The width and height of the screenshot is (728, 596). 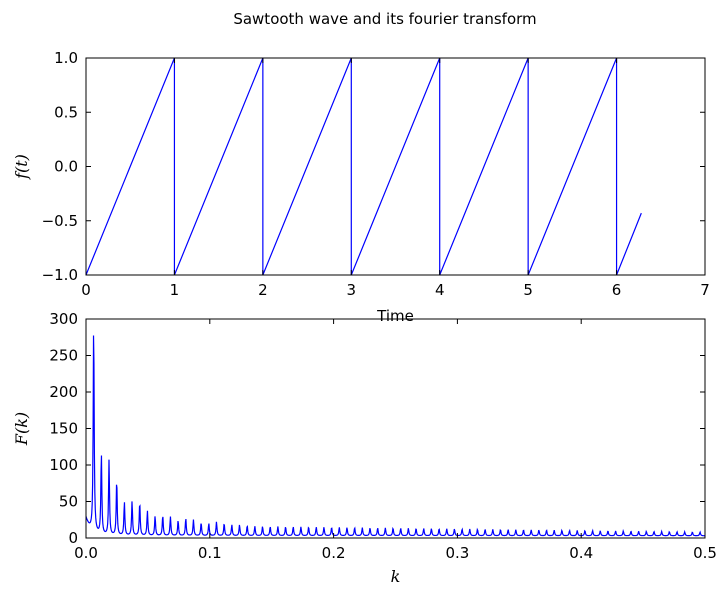 I want to click on y-tick-label: −0.5, so click(x=60, y=221).